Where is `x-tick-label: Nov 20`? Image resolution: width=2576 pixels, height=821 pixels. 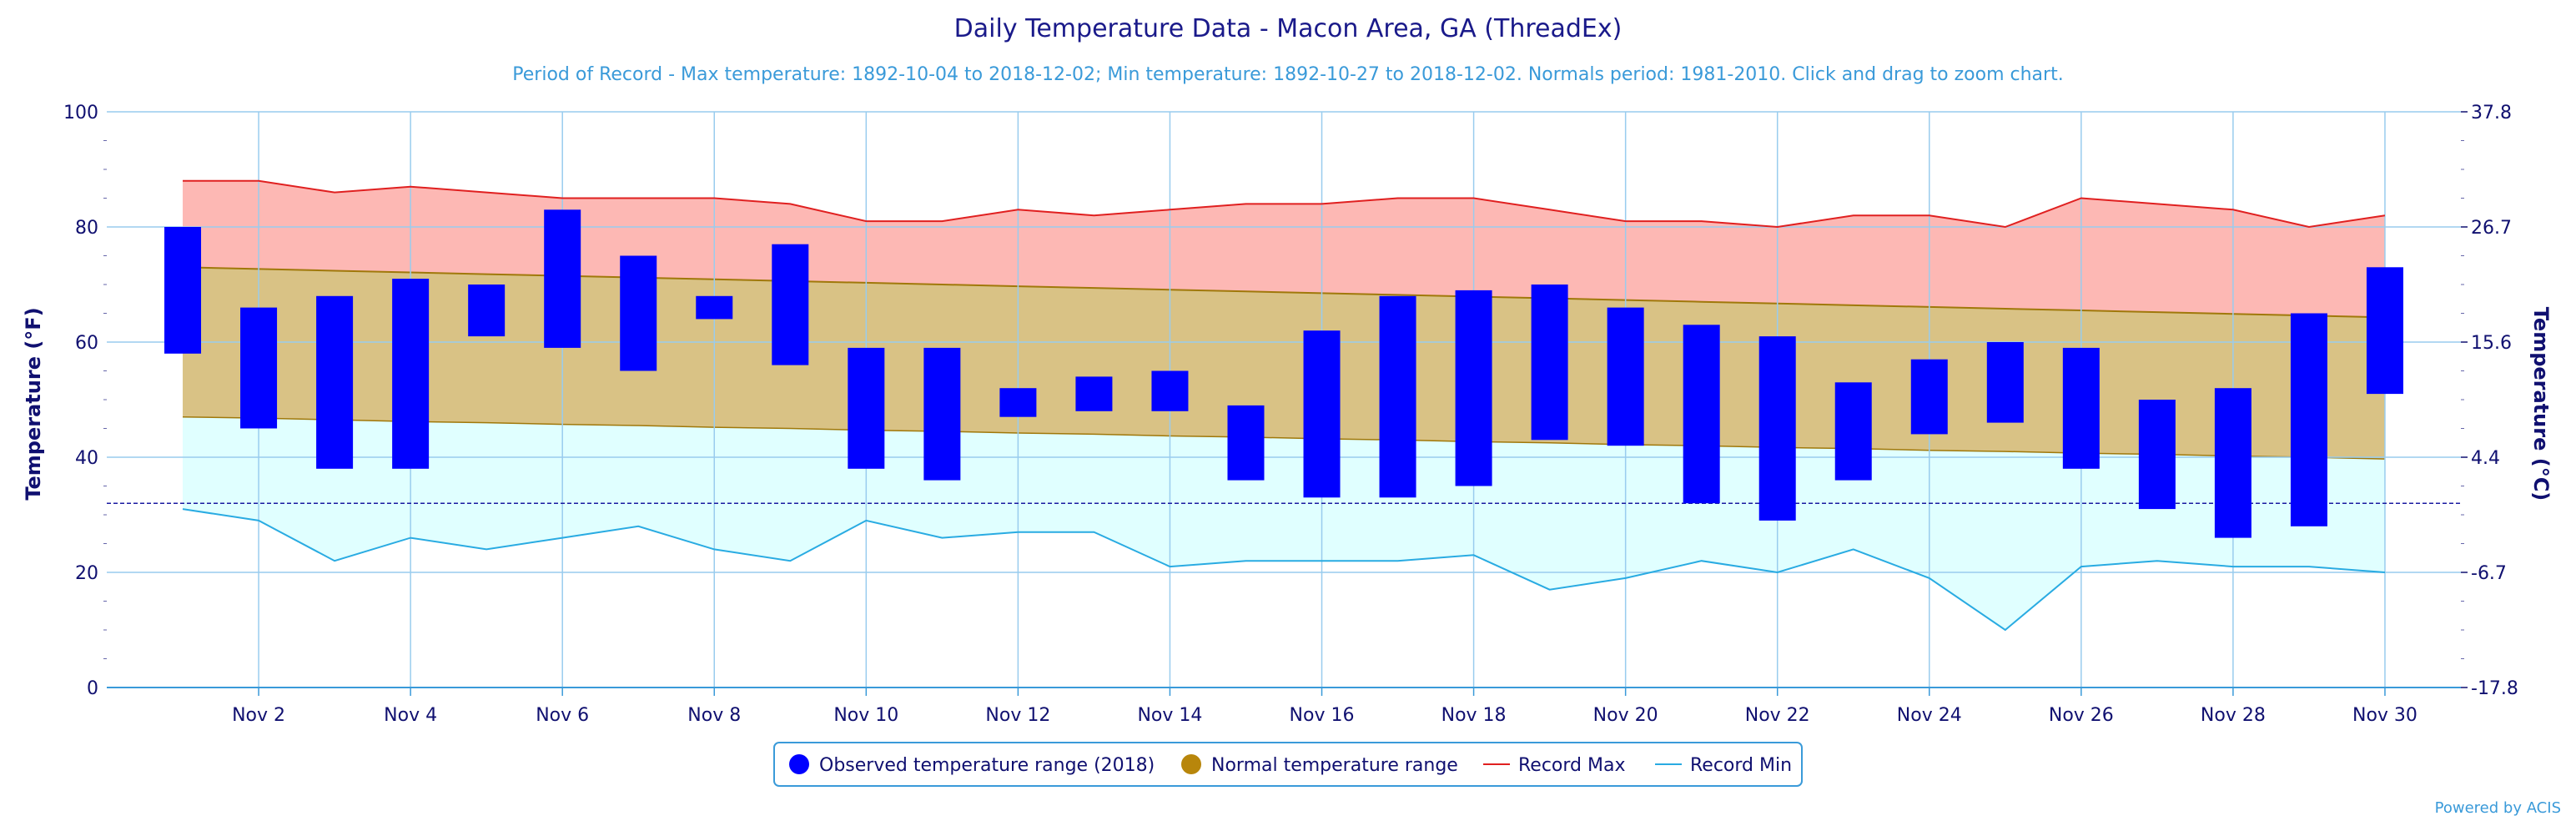
x-tick-label: Nov 20 is located at coordinates (1625, 716).